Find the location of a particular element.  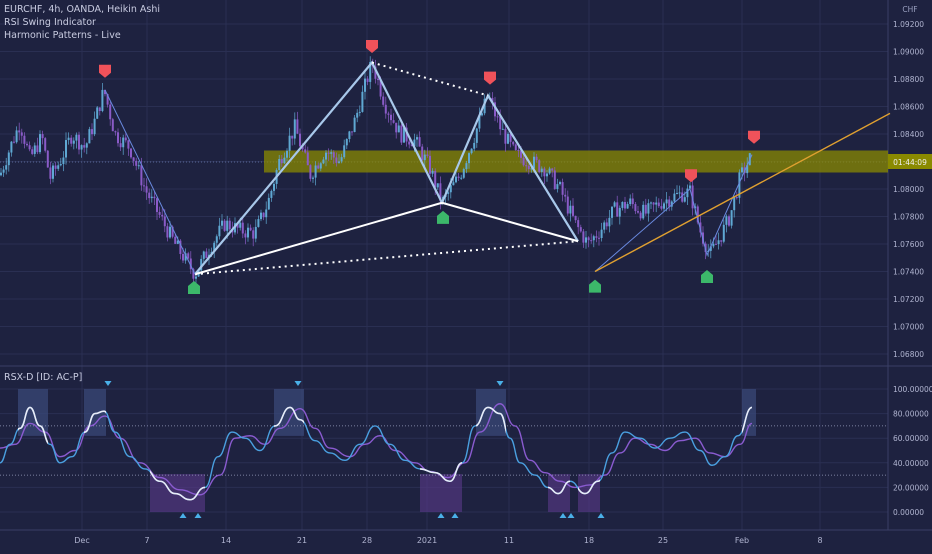

rsi-overbought-shade is located at coordinates (491, 412).